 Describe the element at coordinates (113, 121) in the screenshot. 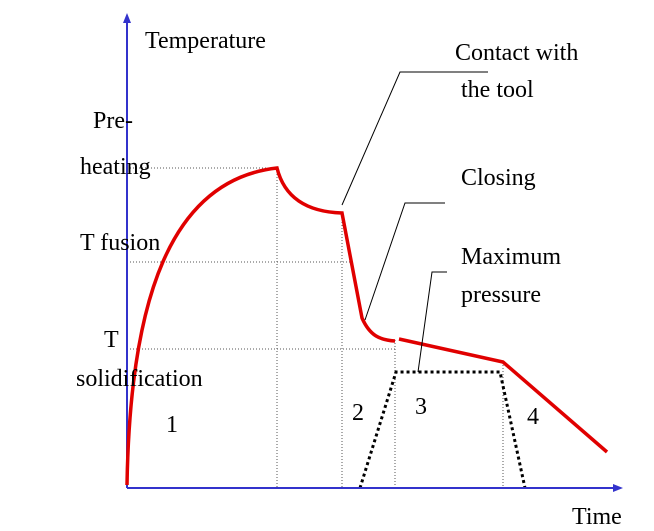

I see `level-label: Pre-` at that location.